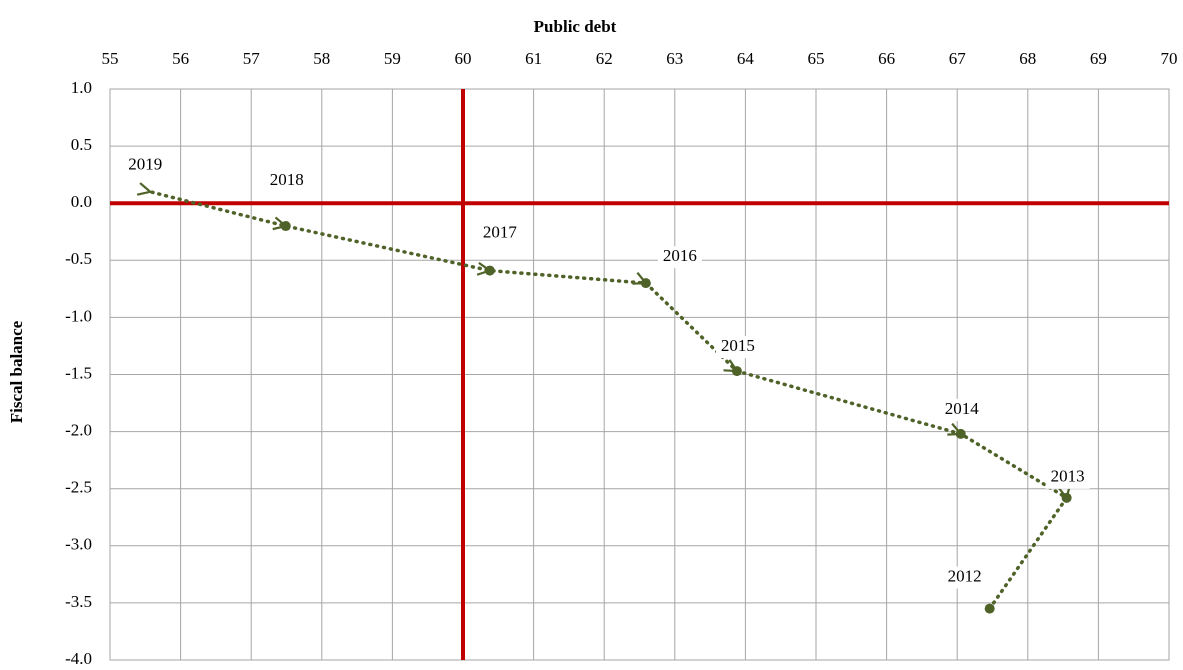 This screenshot has height=670, width=1183. I want to click on point-label: 2015, so click(738, 345).